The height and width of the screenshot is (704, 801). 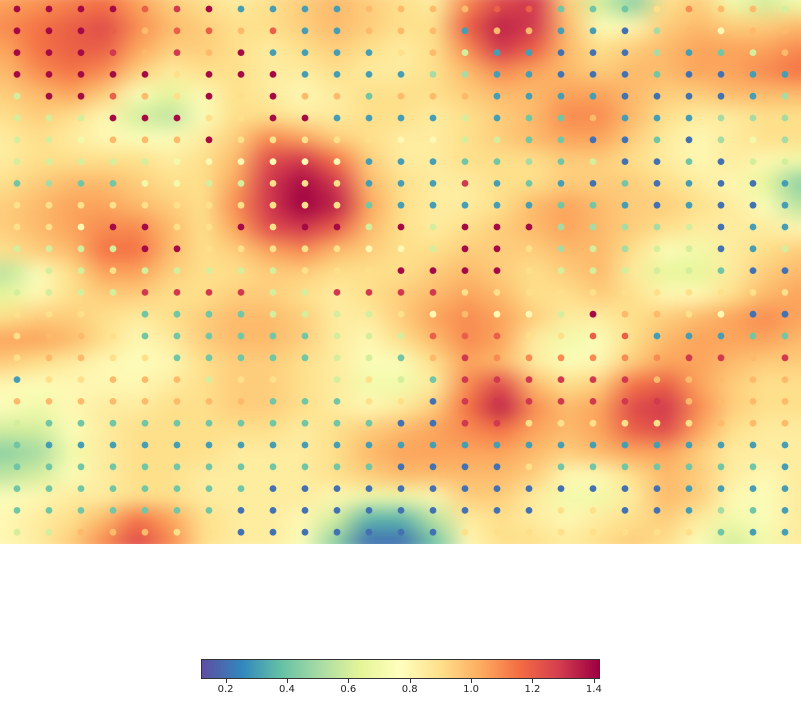 What do you see at coordinates (721, 96) in the screenshot?
I see `sample-point-r4-c22` at bounding box center [721, 96].